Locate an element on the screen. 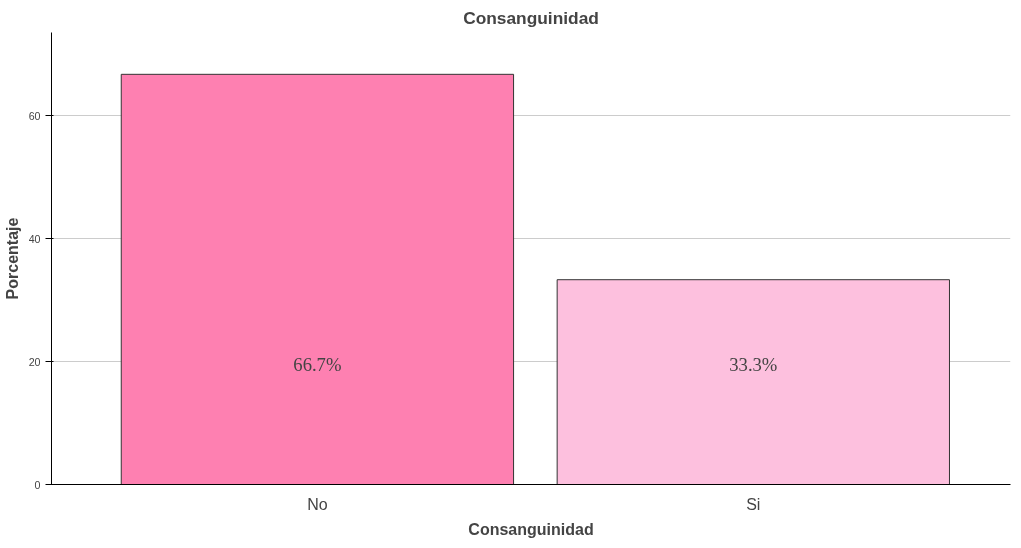 This screenshot has height=548, width=1021. y-tick-label: 60 is located at coordinates (34, 115).